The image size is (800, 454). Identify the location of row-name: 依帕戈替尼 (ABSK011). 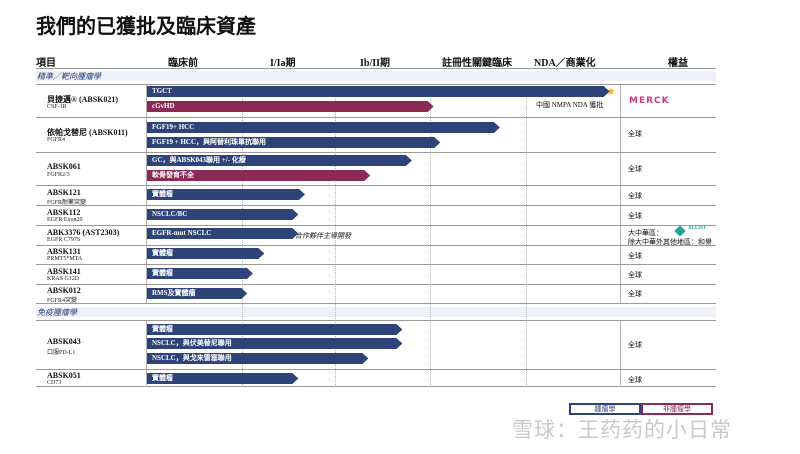
(87, 132).